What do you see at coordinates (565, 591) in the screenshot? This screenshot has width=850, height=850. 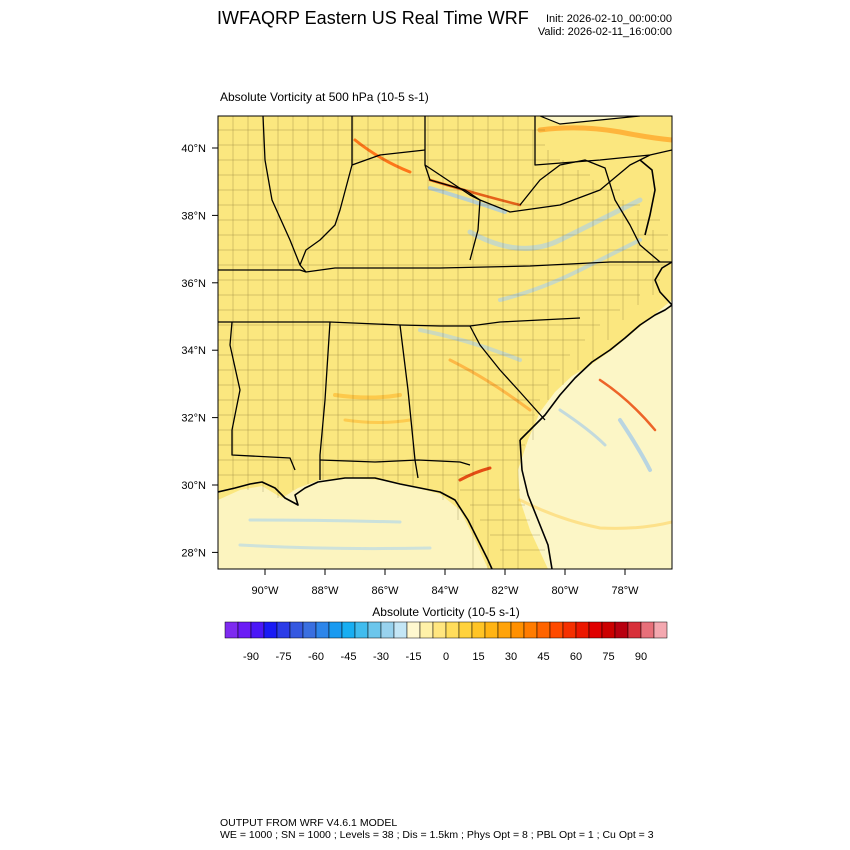 I see `lon-label: 80°W` at bounding box center [565, 591].